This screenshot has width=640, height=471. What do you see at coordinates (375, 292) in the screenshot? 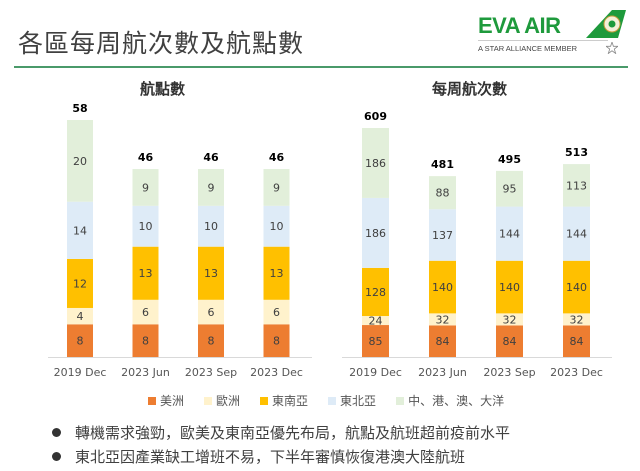
I see `data-label: 128` at bounding box center [375, 292].